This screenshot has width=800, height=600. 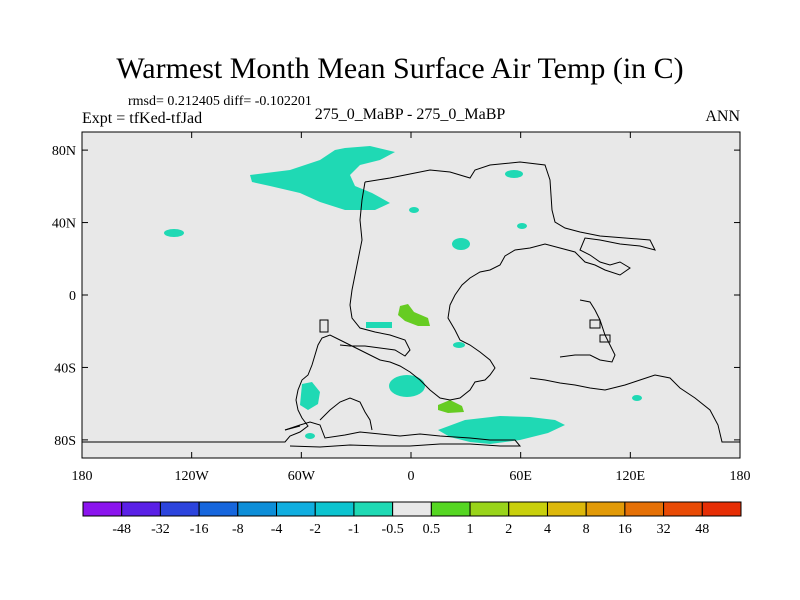 I want to click on colorbar-label: 2, so click(x=508, y=529).